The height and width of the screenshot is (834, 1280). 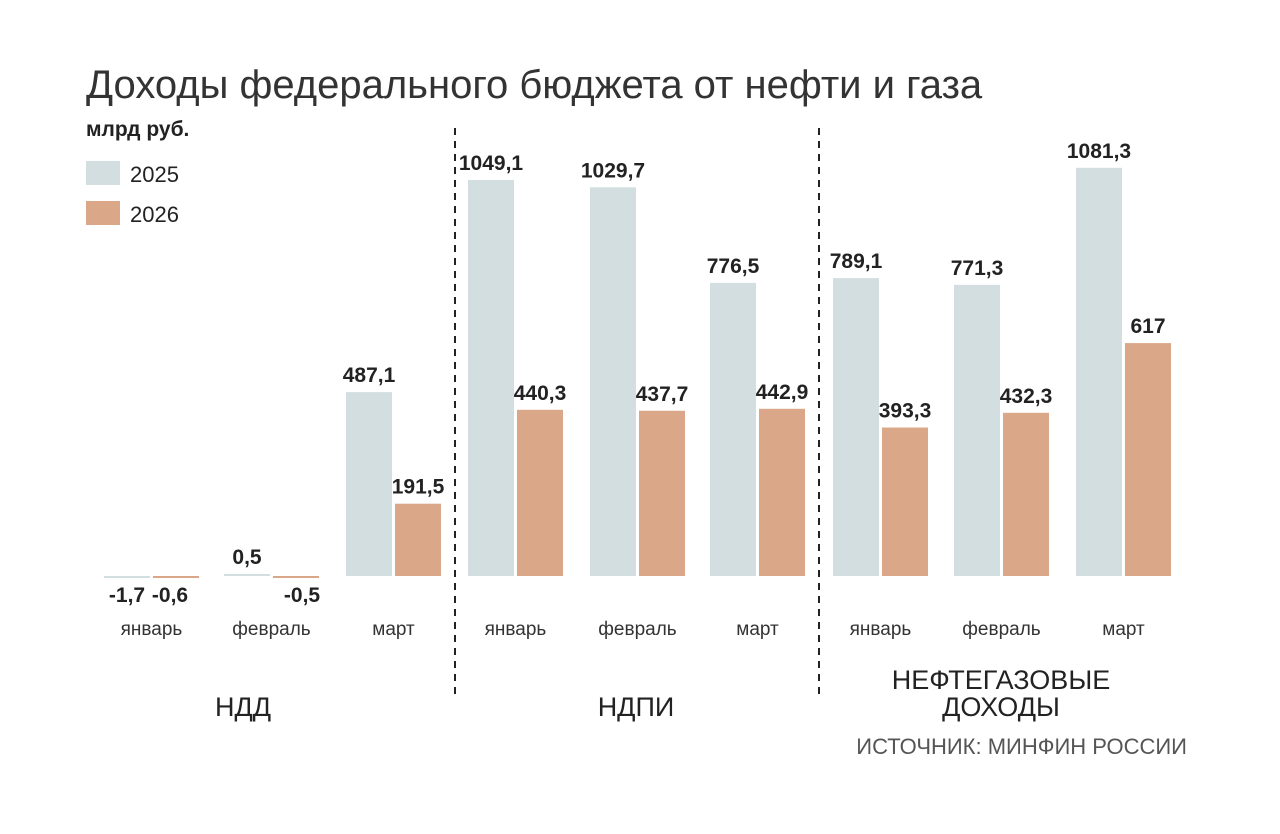 I want to click on month-label-0-1: февраль, so click(x=271, y=629).